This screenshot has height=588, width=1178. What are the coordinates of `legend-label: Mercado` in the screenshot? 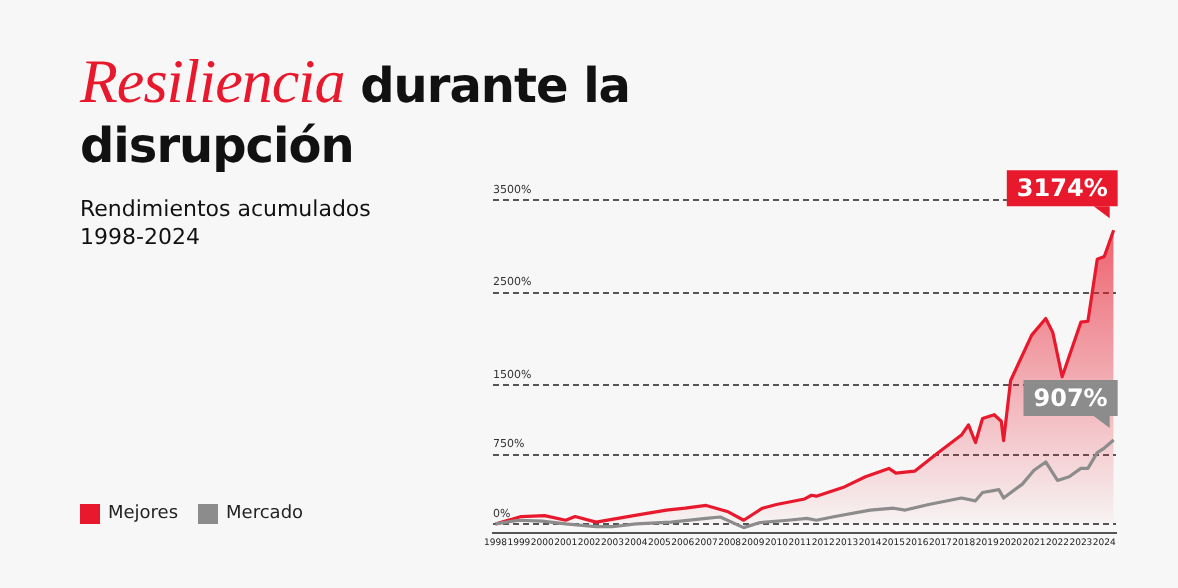 It's located at (265, 514).